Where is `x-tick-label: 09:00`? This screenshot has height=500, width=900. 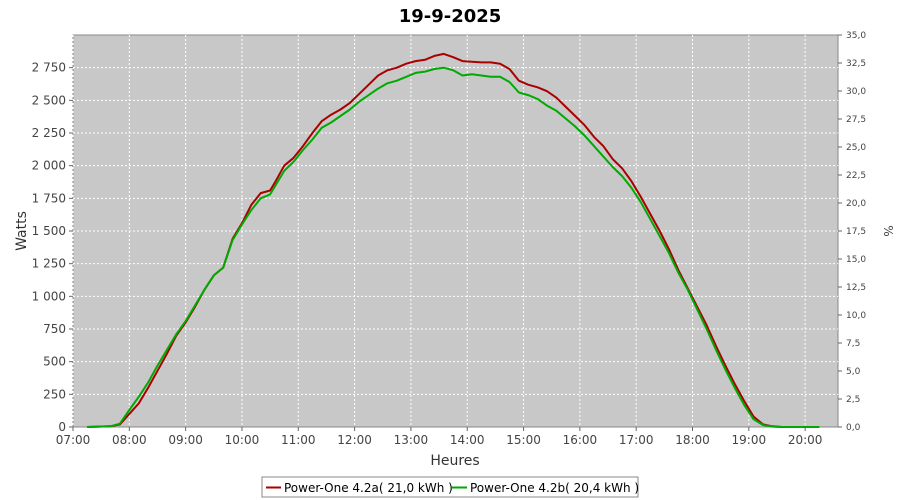 x-tick-label: 09:00 is located at coordinates (185, 440).